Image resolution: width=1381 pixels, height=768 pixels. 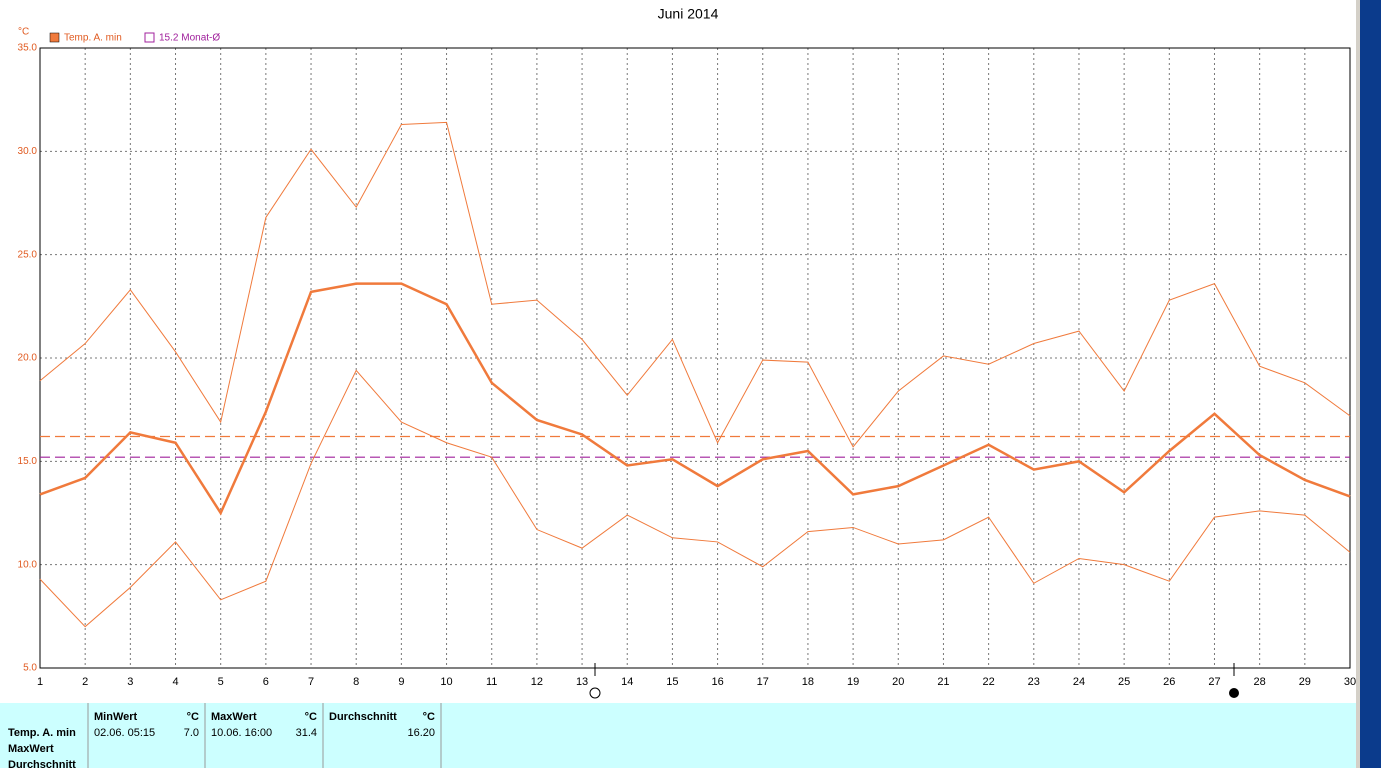 What do you see at coordinates (306, 733) in the screenshot?
I see `cell-value: 31.4` at bounding box center [306, 733].